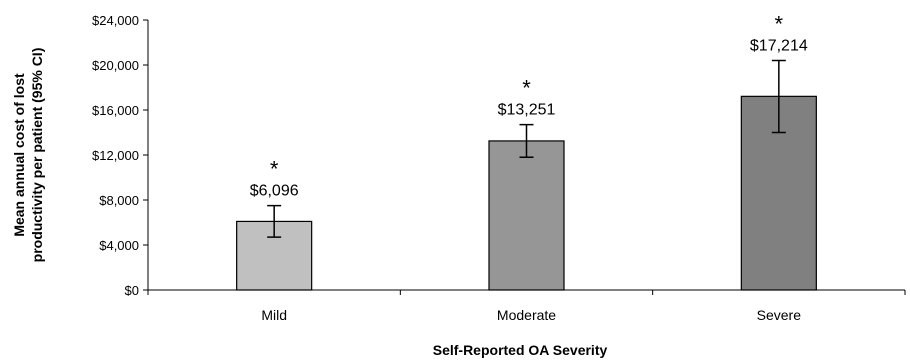 This screenshot has height=361, width=910. What do you see at coordinates (527, 110) in the screenshot?
I see `data-label: $13,251` at bounding box center [527, 110].